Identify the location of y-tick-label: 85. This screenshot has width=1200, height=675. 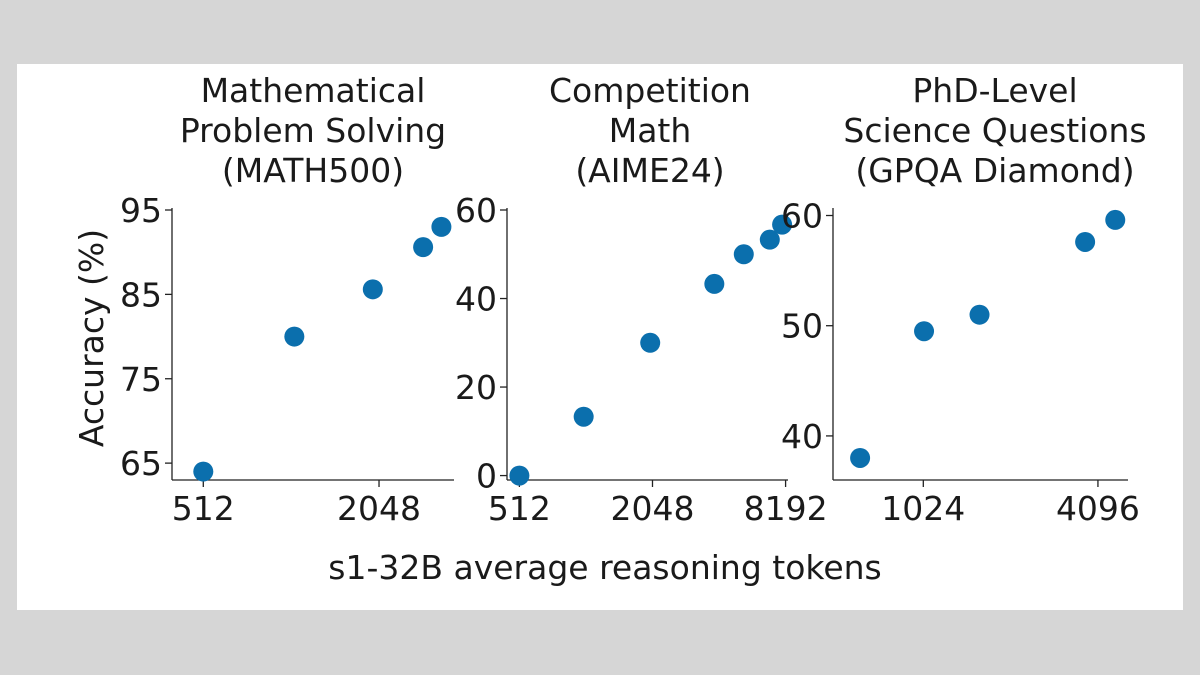
(141, 294).